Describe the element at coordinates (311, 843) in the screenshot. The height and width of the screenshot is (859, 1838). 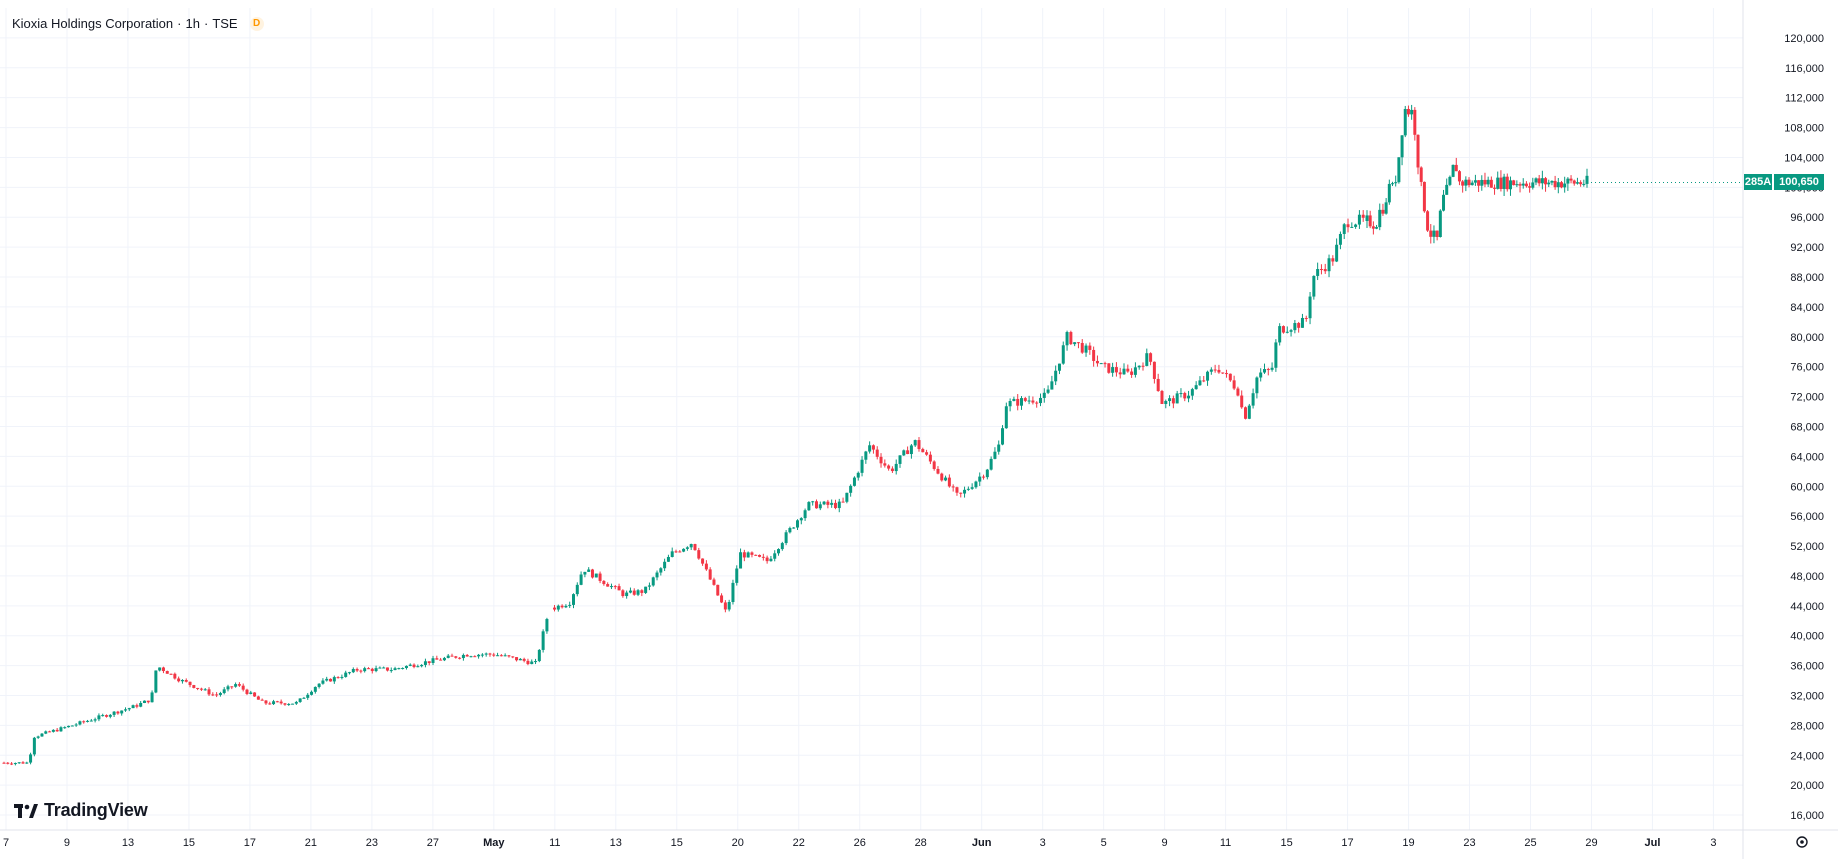
I see `time-tick-label: 21` at that location.